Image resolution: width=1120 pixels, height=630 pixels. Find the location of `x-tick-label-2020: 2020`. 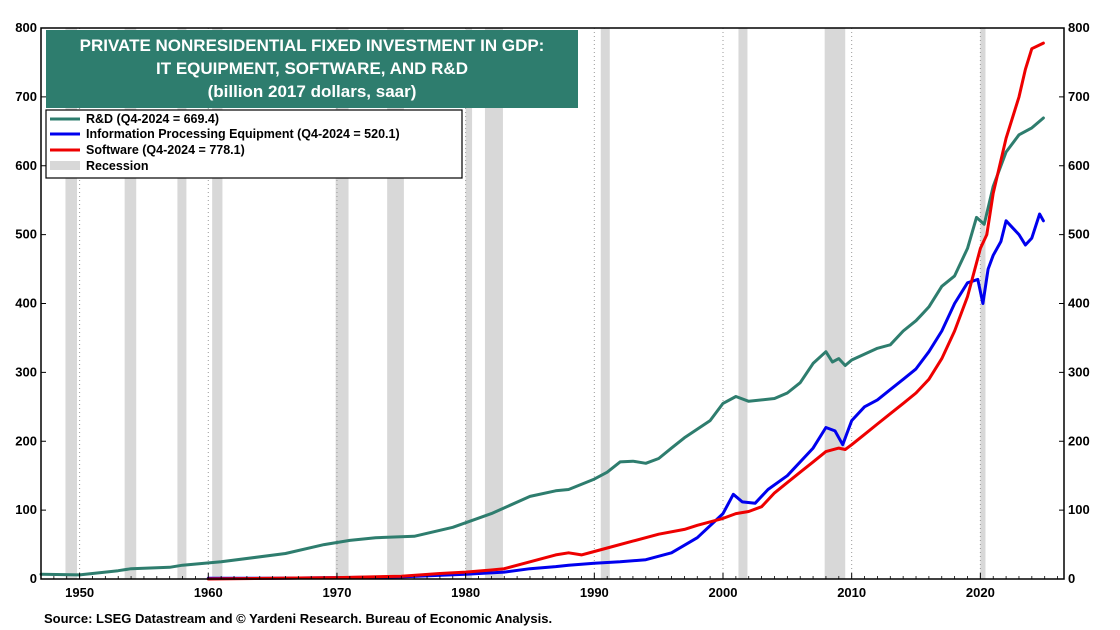

x-tick-label-2020: 2020 is located at coordinates (980, 592).